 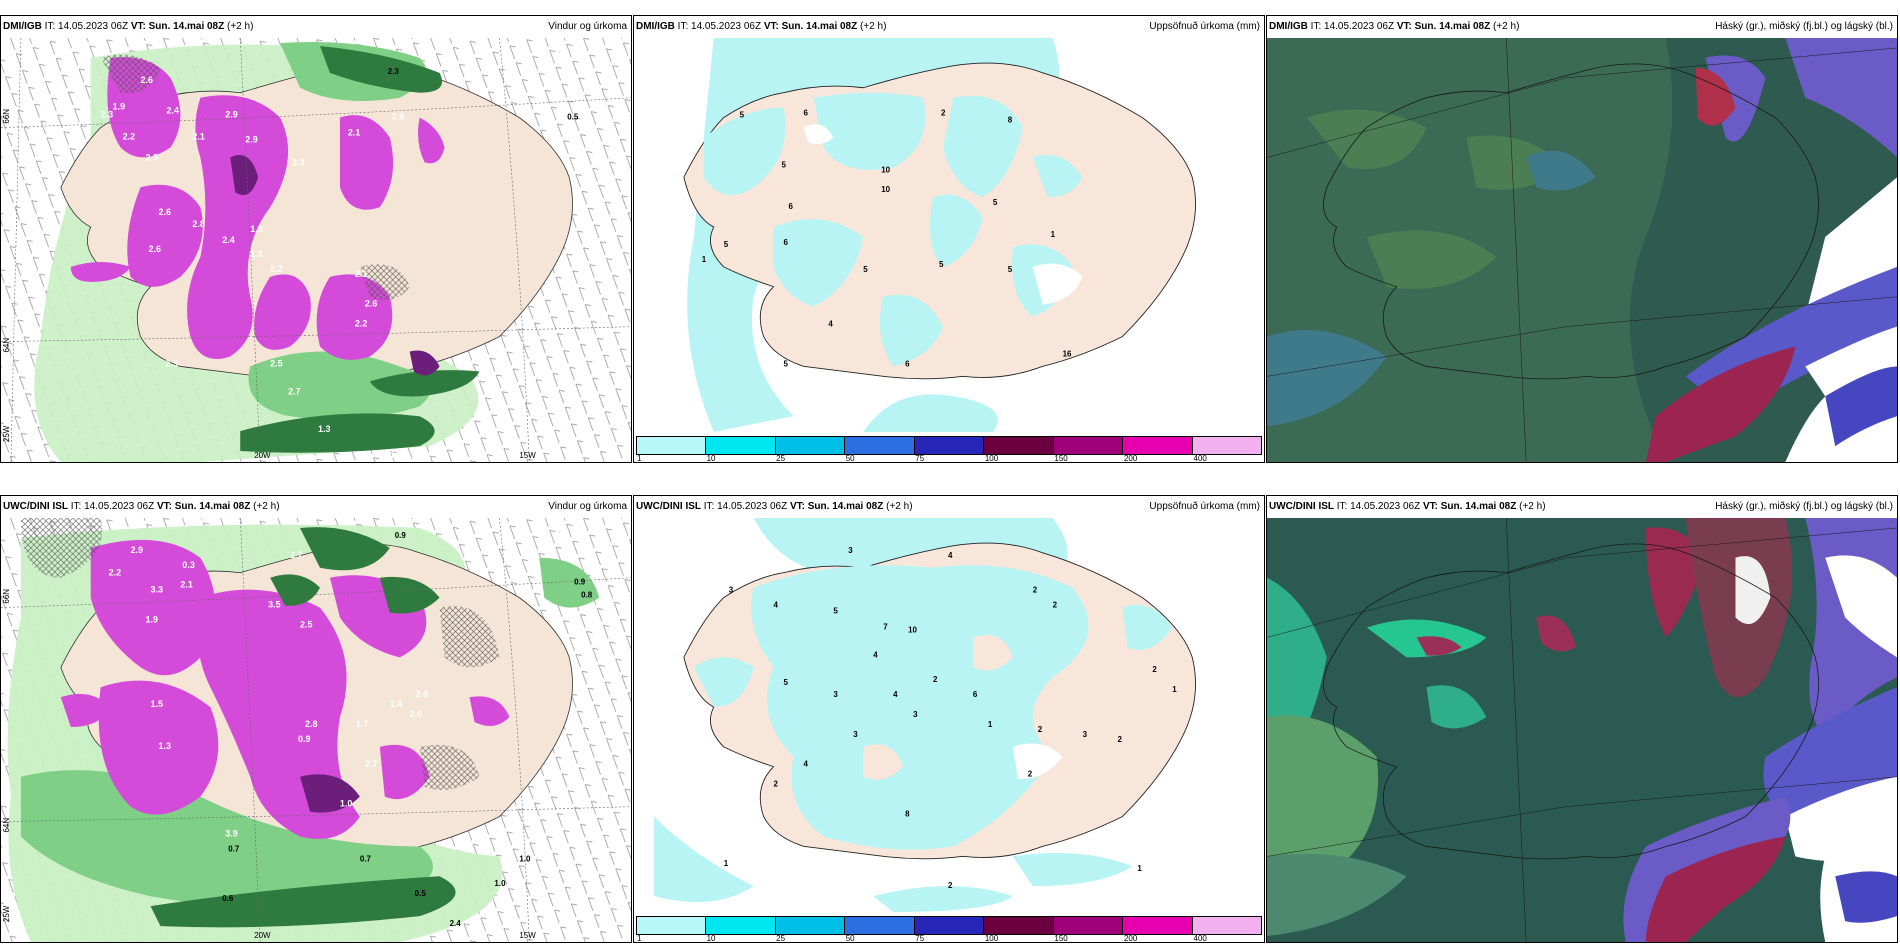 I want to click on colorbar-tick: 400, so click(x=1200, y=458).